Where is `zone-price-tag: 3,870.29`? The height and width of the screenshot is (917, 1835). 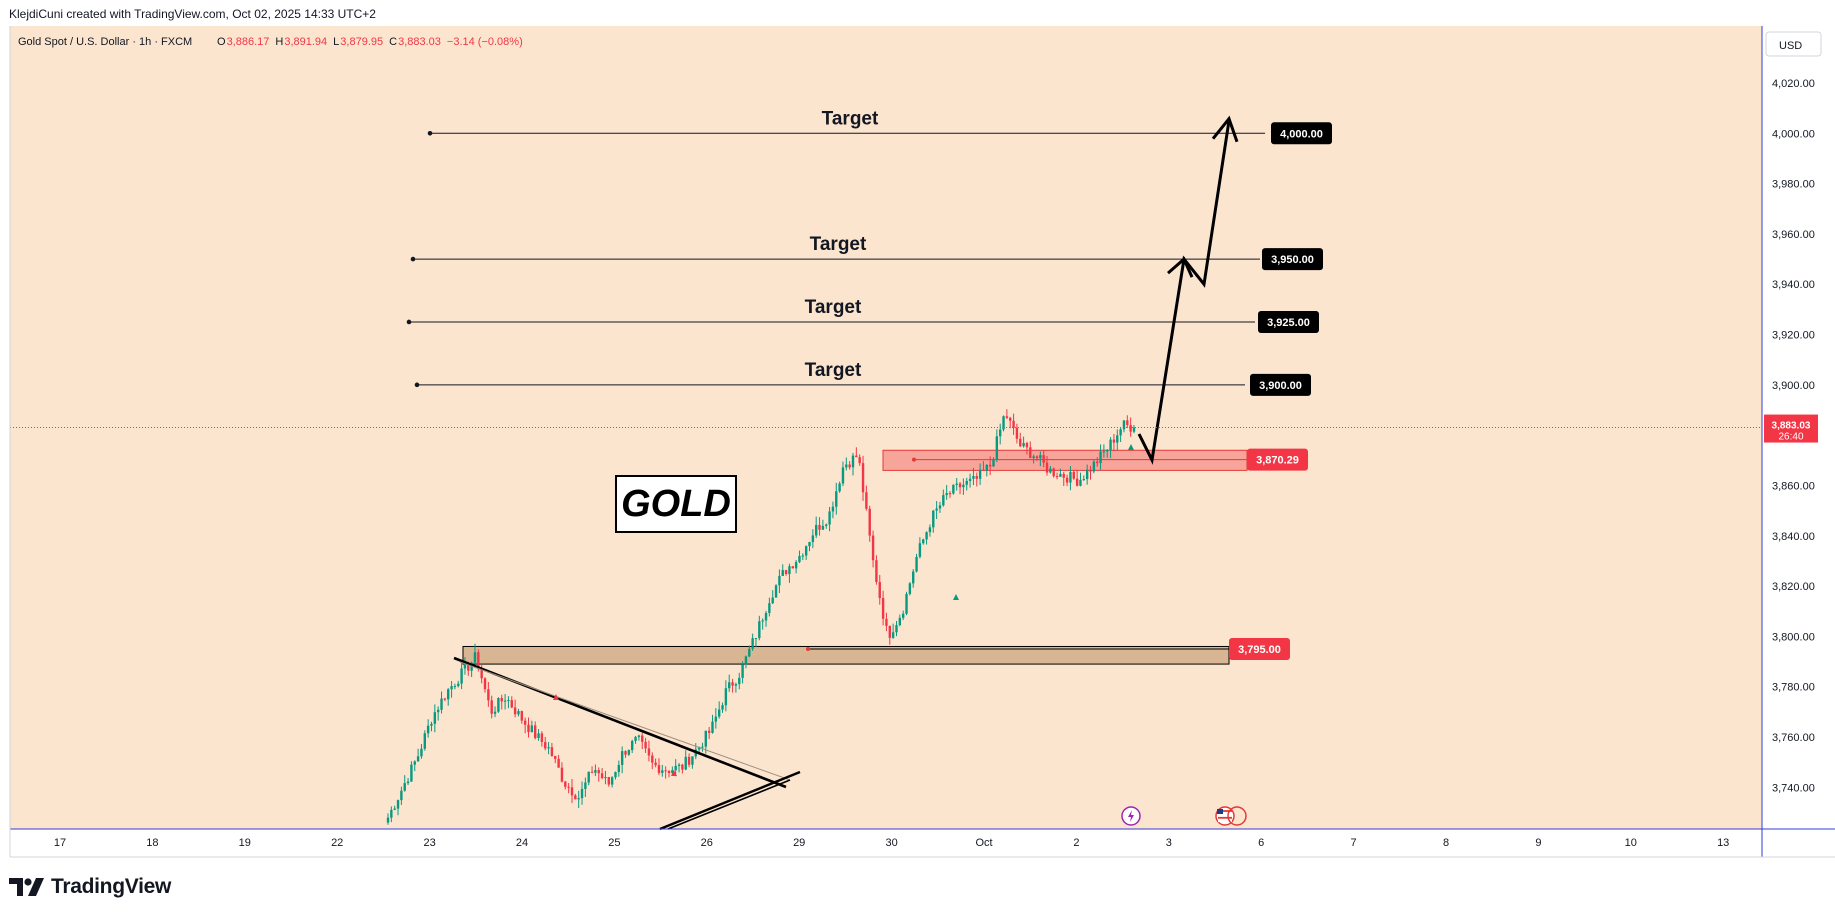
zone-price-tag: 3,870.29 is located at coordinates (1277, 459).